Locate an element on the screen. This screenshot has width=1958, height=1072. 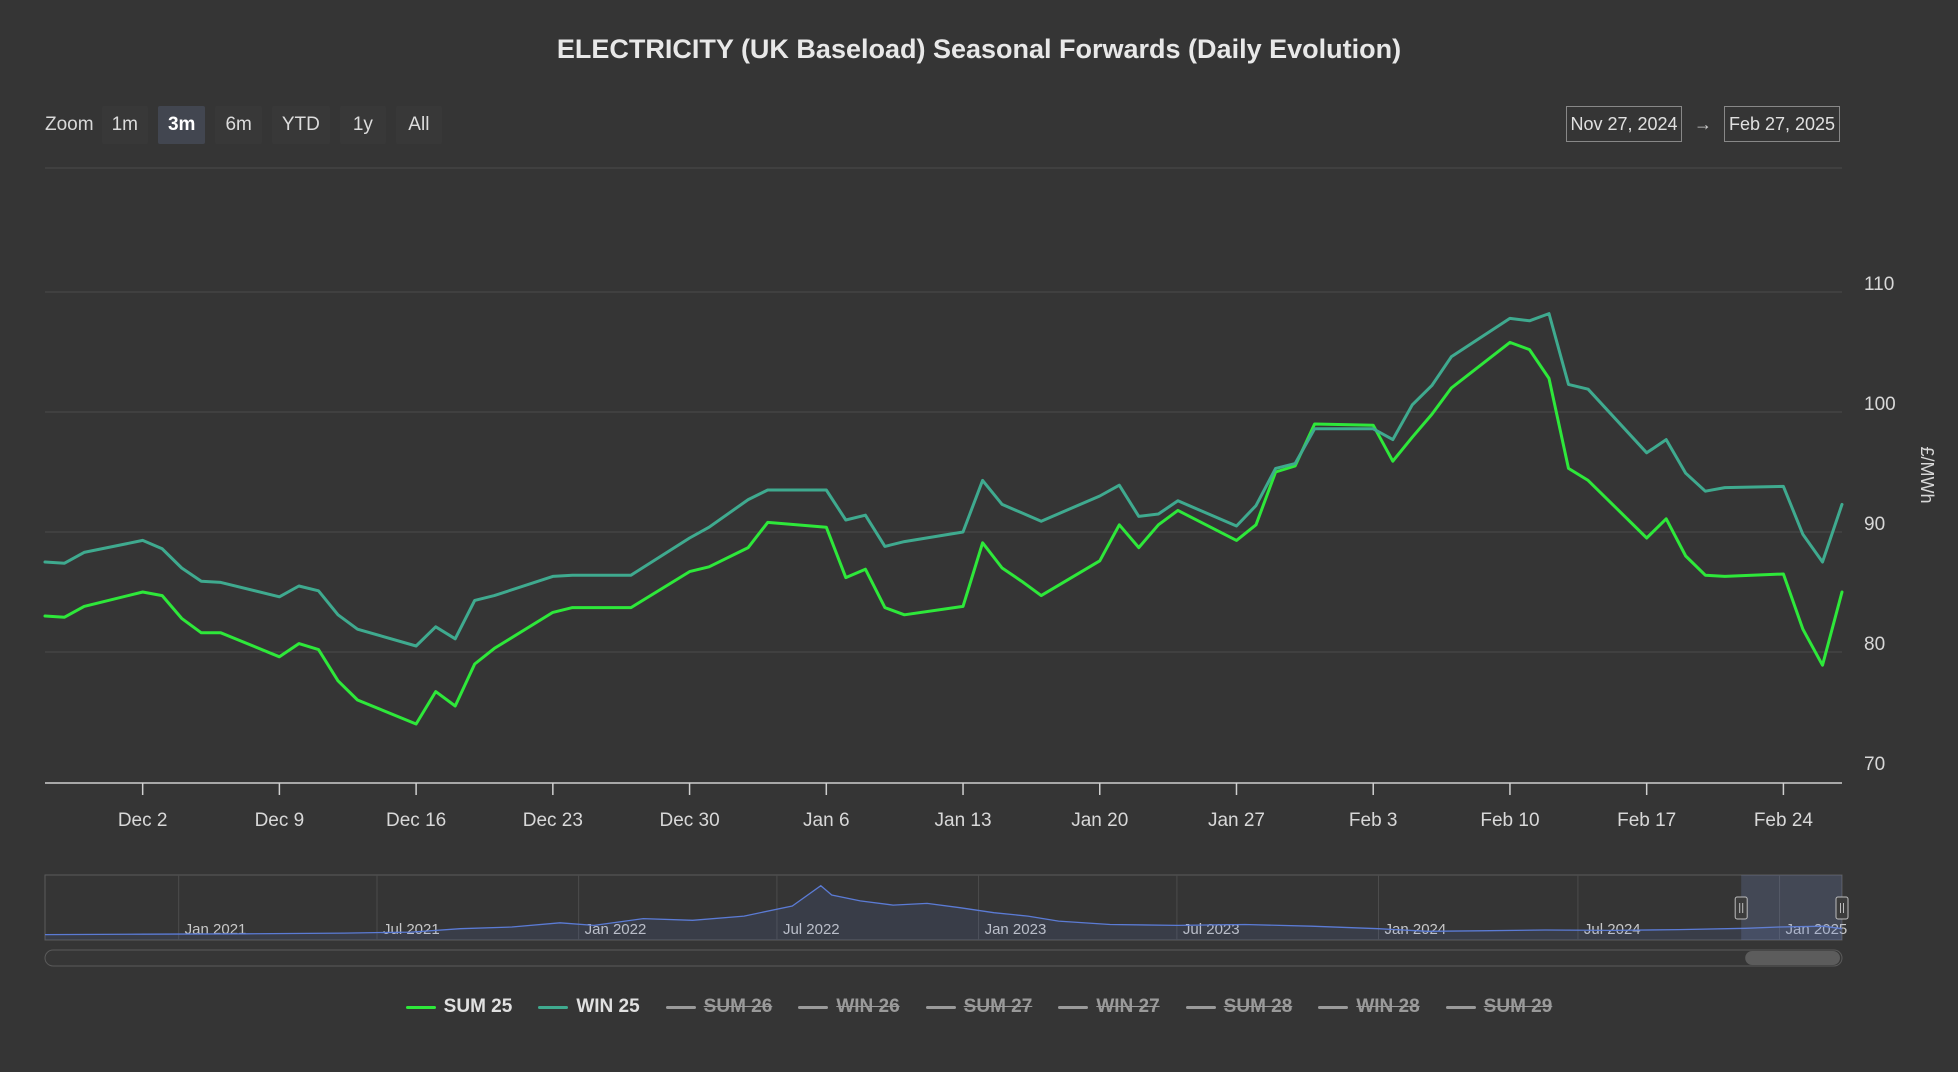
x-tick-label: Jan 27 is located at coordinates (1236, 820).